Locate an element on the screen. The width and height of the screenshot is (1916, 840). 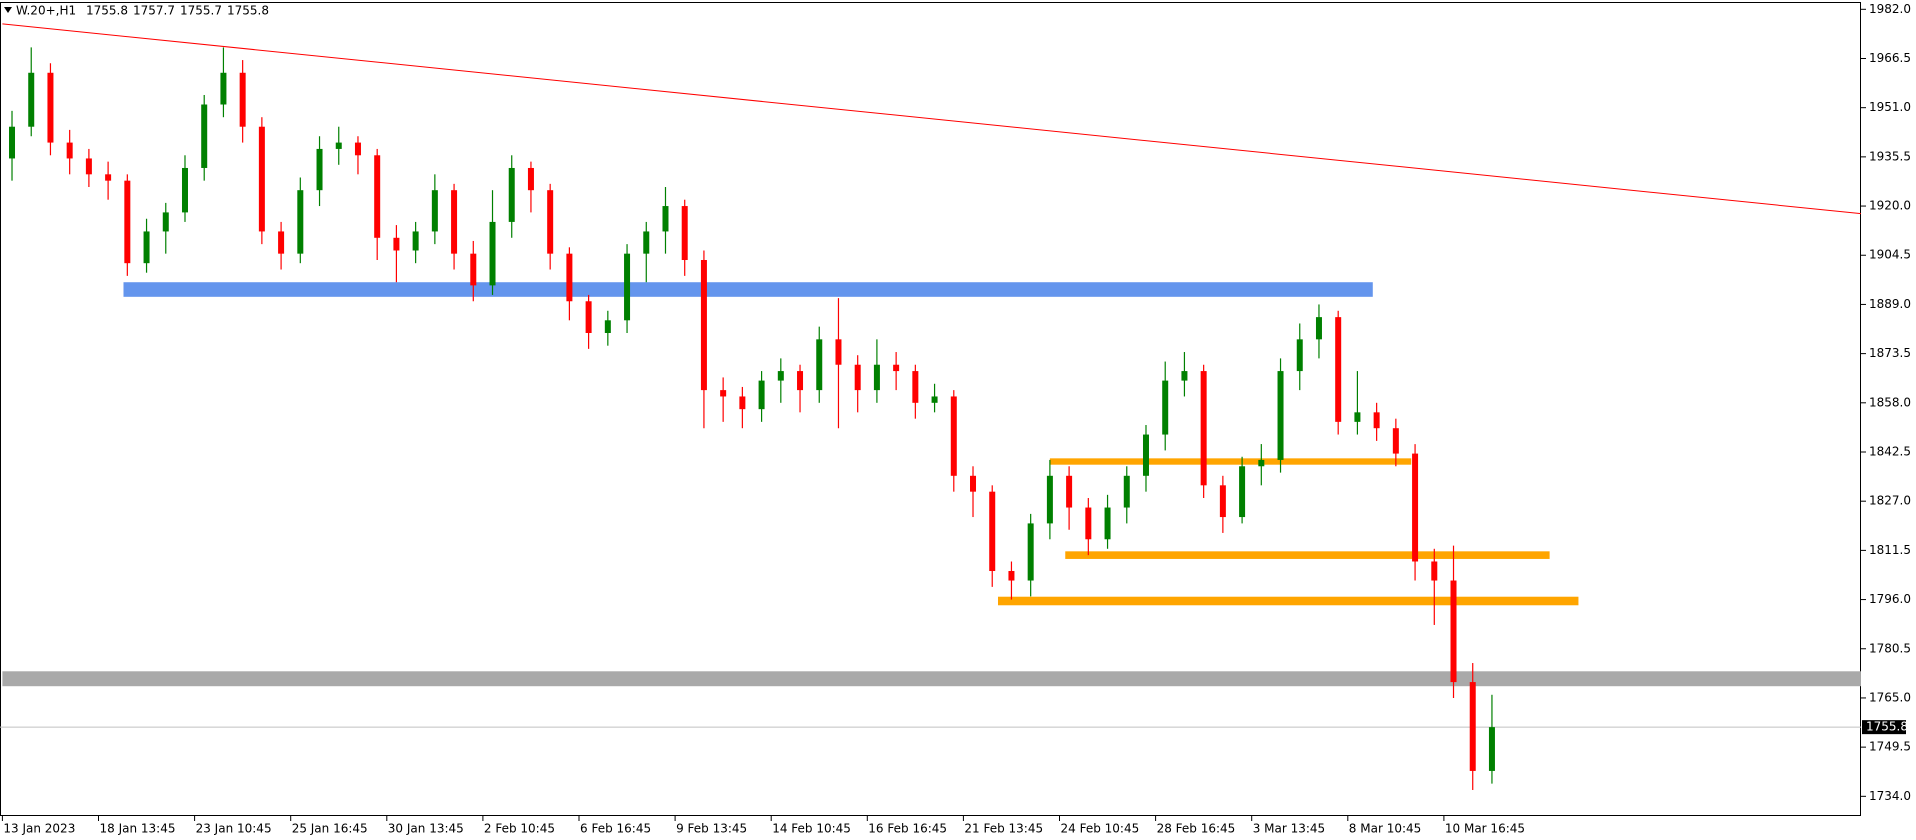
header-high: 1757.7 is located at coordinates (154, 11).